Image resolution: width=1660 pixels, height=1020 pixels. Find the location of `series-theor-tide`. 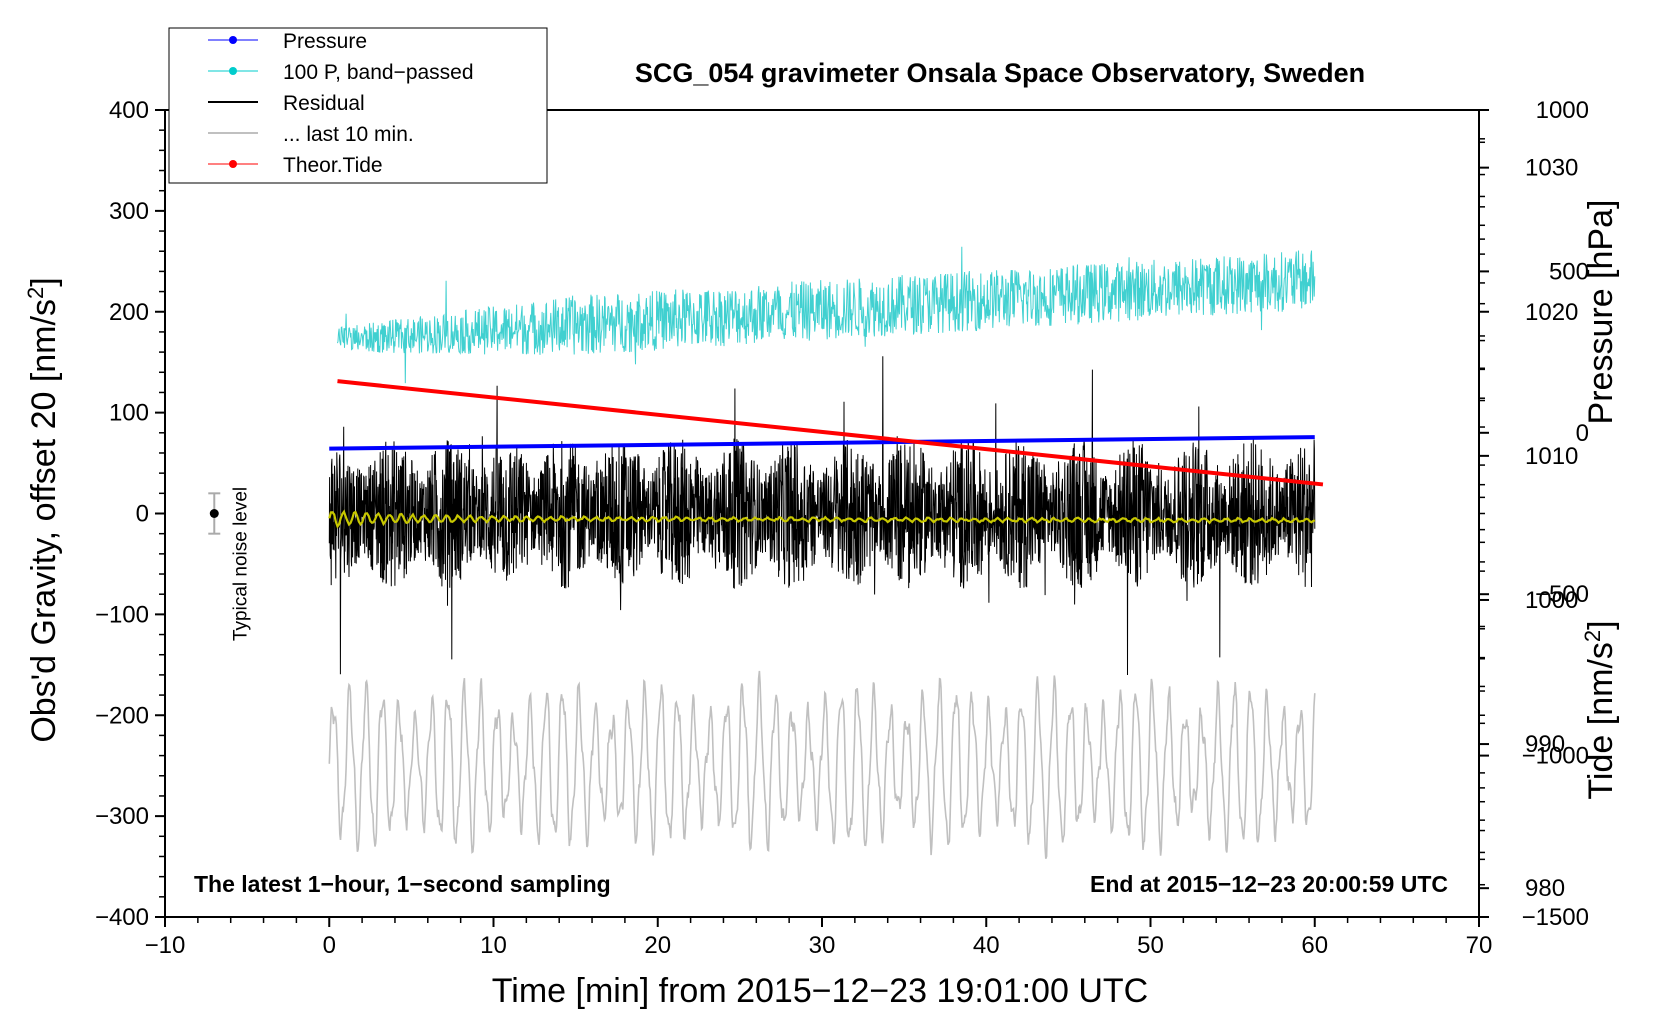

series-theor-tide is located at coordinates (830, 433).